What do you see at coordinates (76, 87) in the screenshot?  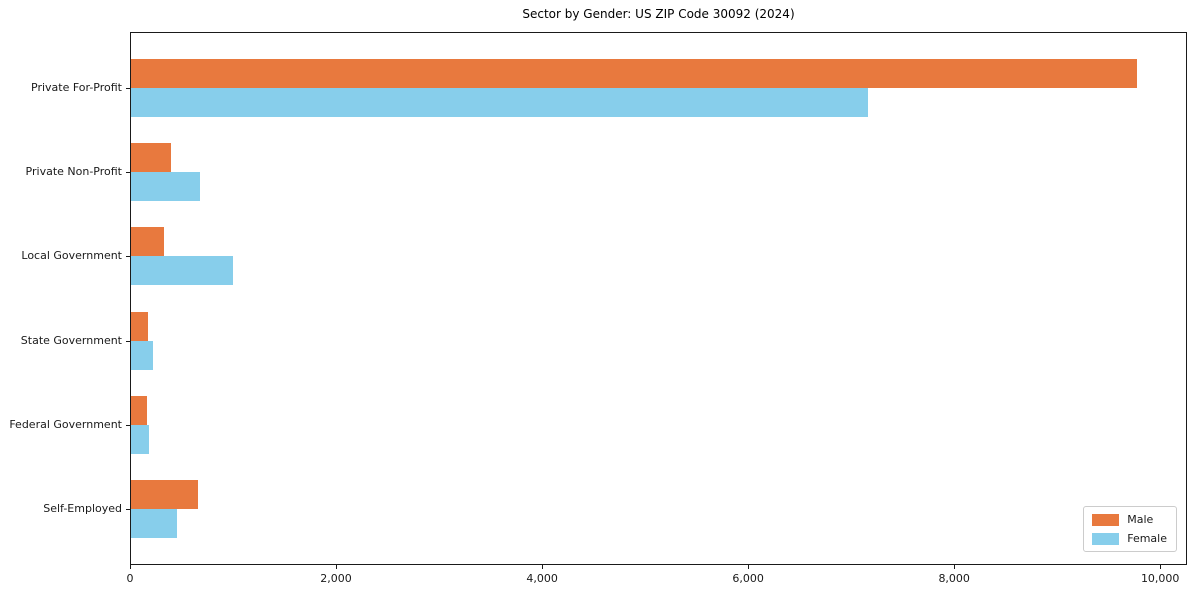 I see `y-tick-label: Private For-Profit` at bounding box center [76, 87].